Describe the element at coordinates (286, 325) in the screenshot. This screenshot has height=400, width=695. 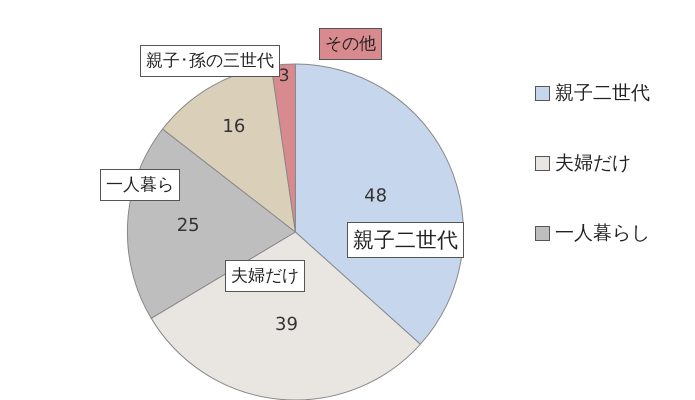
I see `data-label: 39` at that location.